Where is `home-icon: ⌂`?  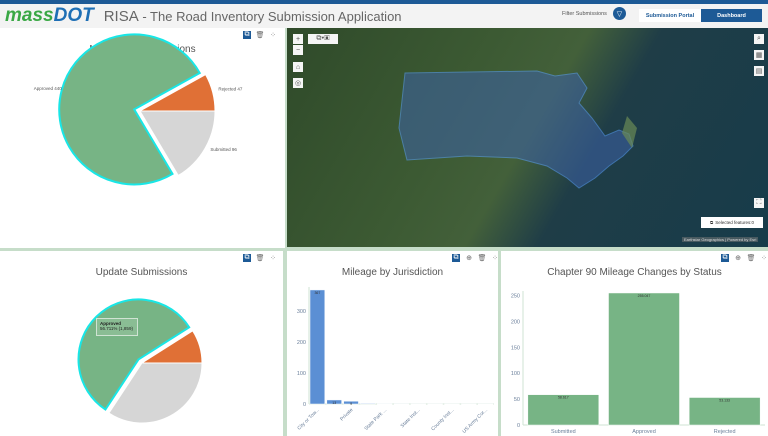 home-icon: ⌂ is located at coordinates (298, 67).